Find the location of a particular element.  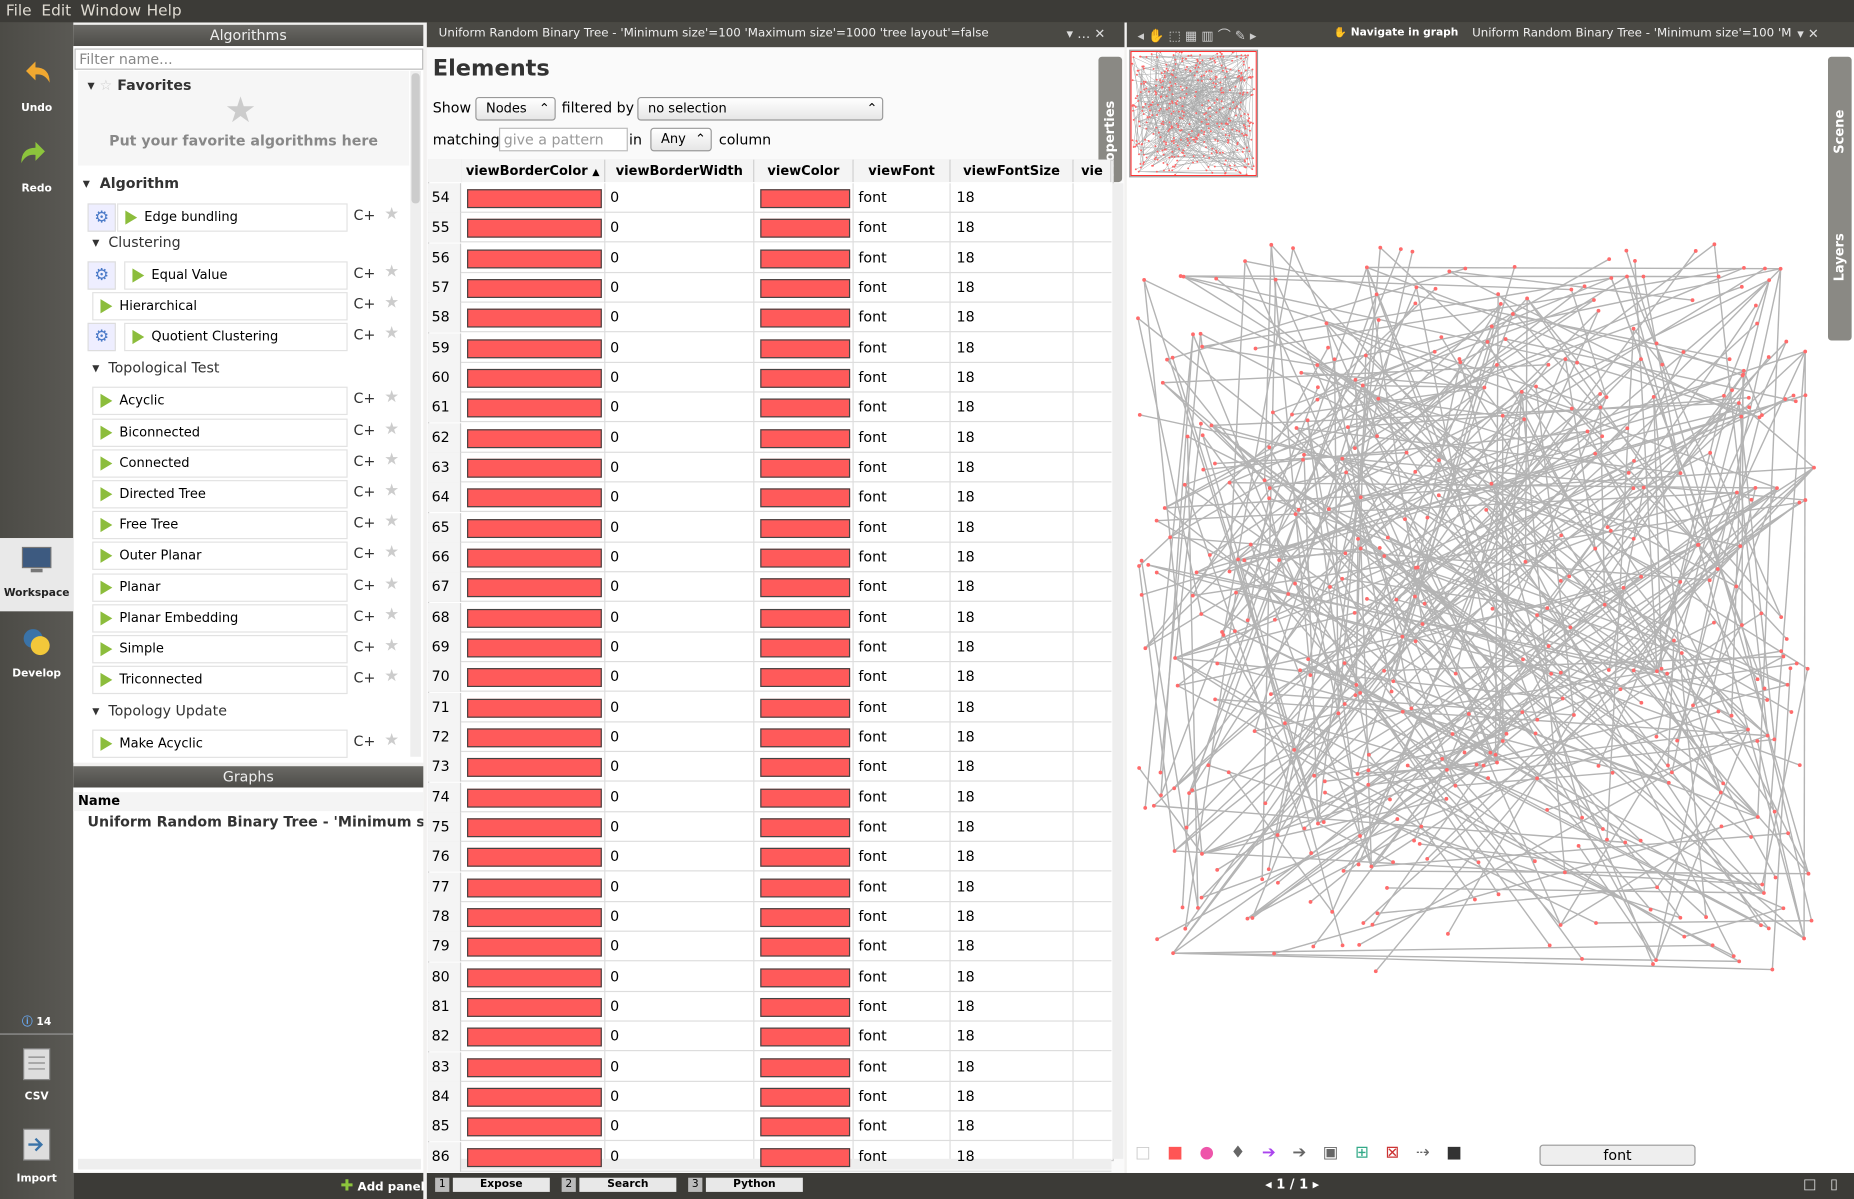

label-field-button: font is located at coordinates (1617, 1155).